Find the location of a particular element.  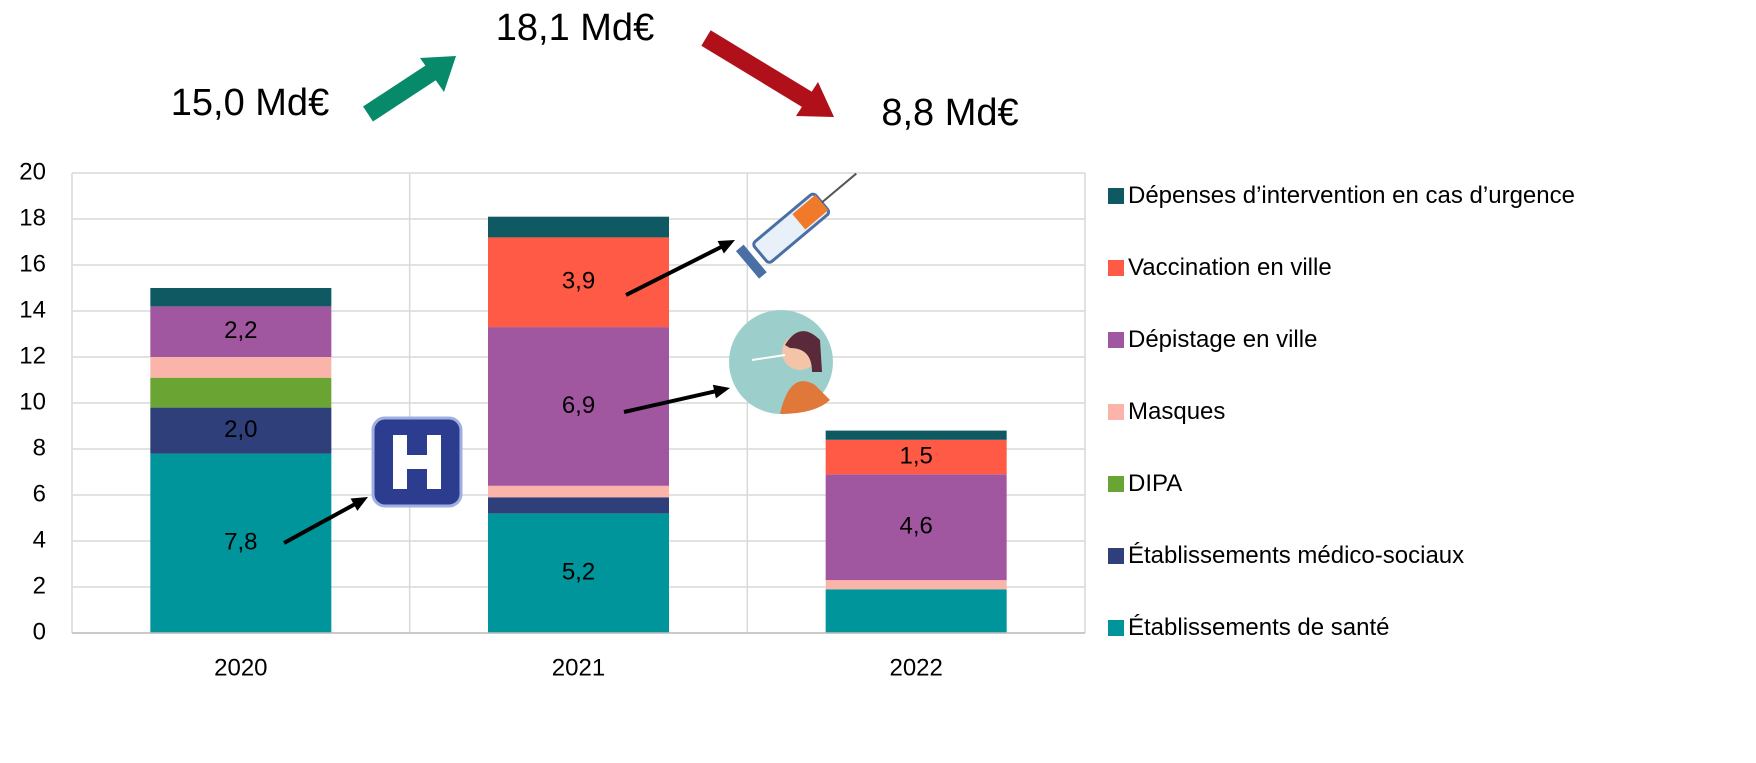

x-tick-label: 2022 is located at coordinates (915, 667).